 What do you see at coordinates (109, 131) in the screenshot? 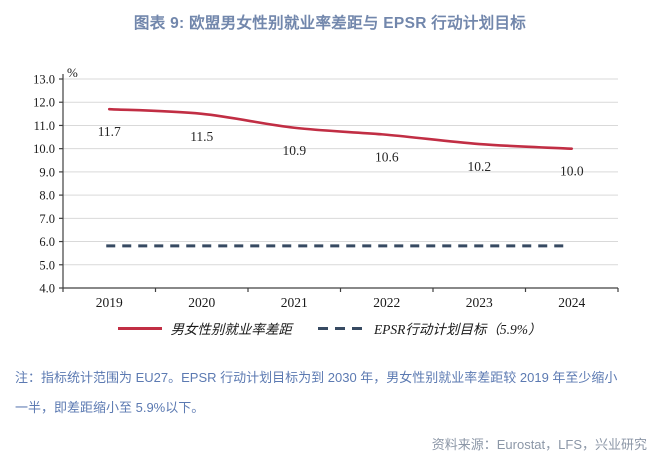
I see `data-label: 11.7` at bounding box center [109, 131].